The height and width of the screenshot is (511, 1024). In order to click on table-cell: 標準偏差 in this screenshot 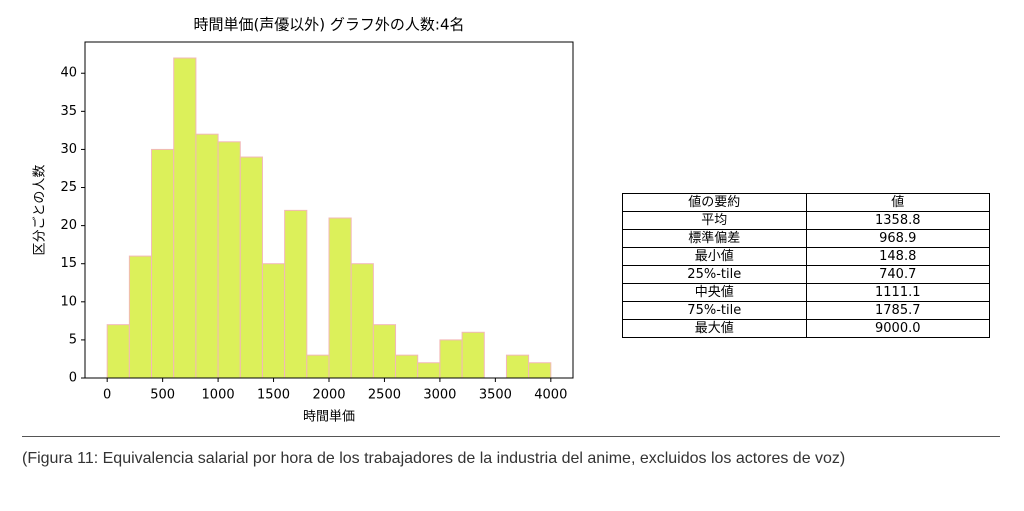, I will do `click(714, 238)`.